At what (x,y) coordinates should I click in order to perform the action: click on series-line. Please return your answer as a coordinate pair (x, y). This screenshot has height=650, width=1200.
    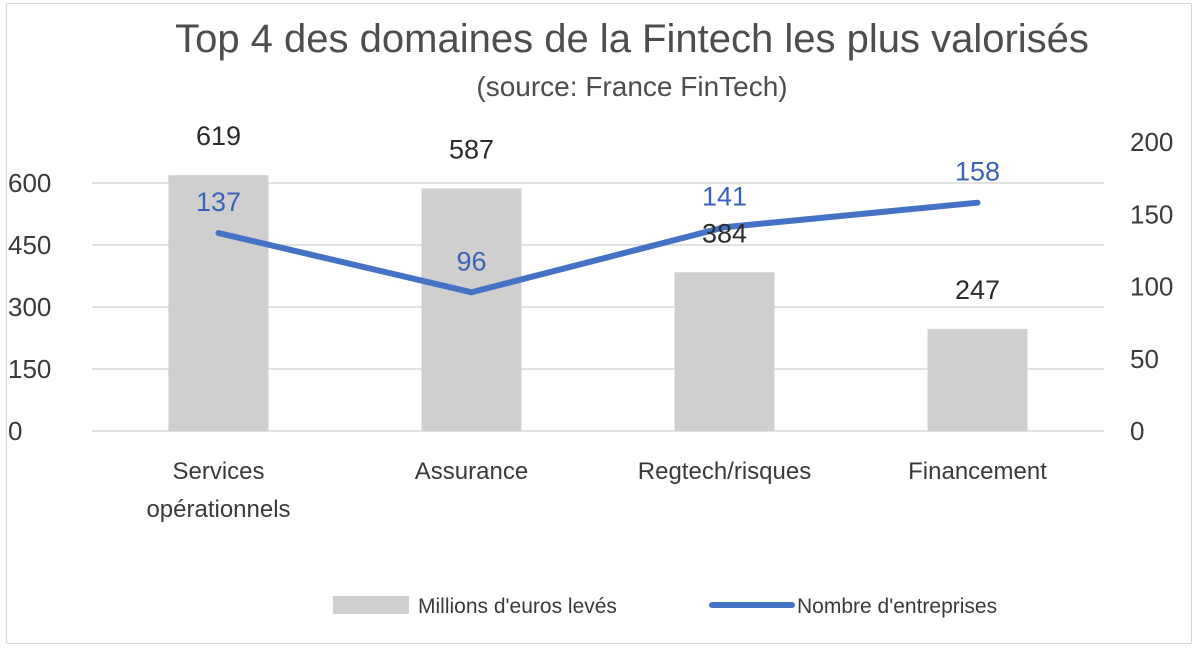
    Looking at the image, I should click on (598, 247).